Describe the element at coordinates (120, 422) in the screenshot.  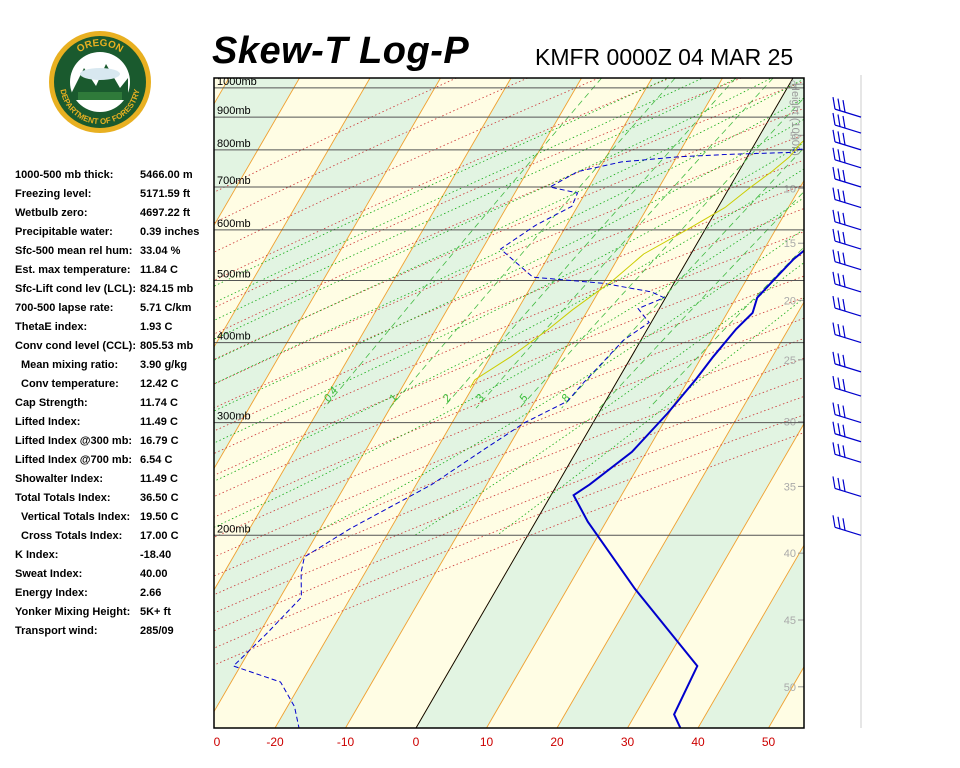
I see `index-row: Lifted Index: 11.49 C` at that location.